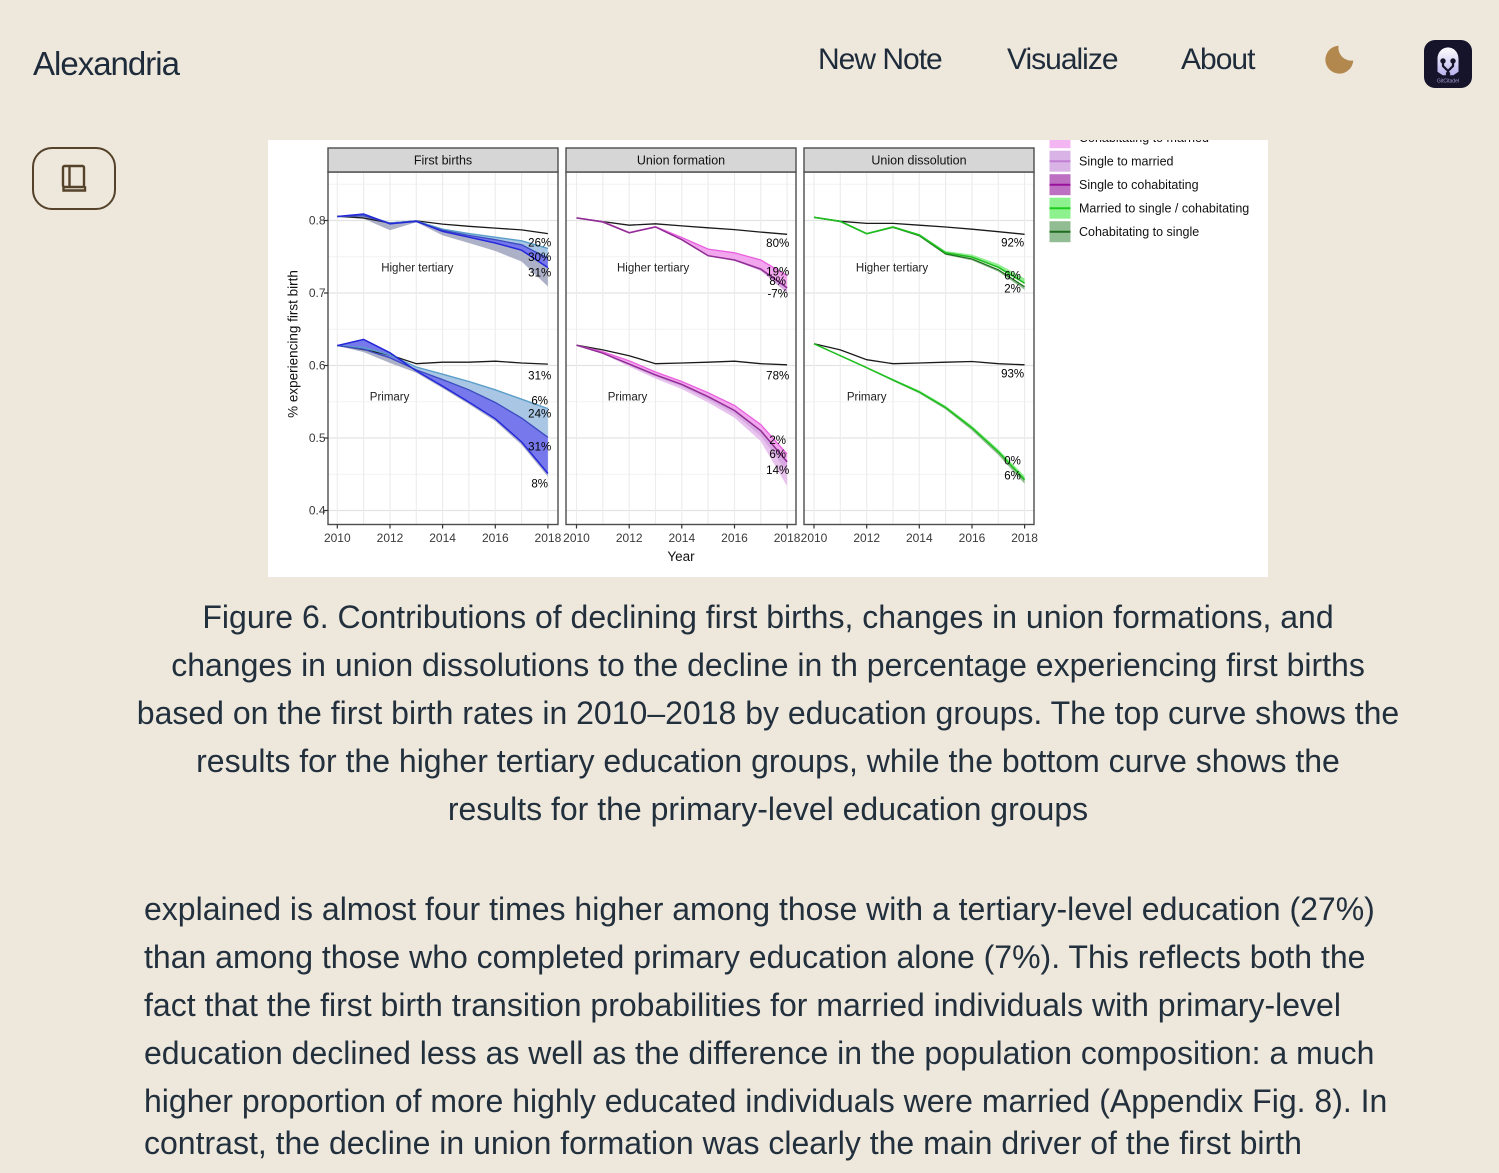  Describe the element at coordinates (317, 293) in the screenshot. I see `svg-text: 0.7` at that location.